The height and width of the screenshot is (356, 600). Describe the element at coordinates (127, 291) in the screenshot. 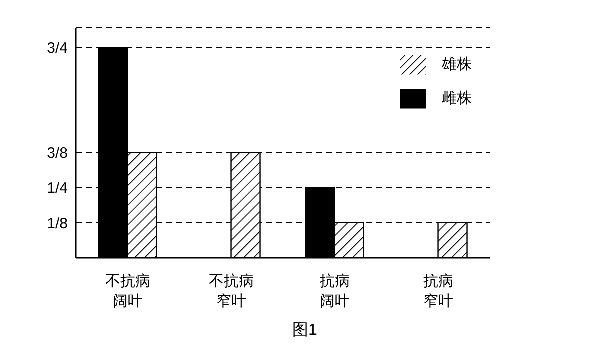

I see `x-tick-label: 不抗病阔叶` at that location.